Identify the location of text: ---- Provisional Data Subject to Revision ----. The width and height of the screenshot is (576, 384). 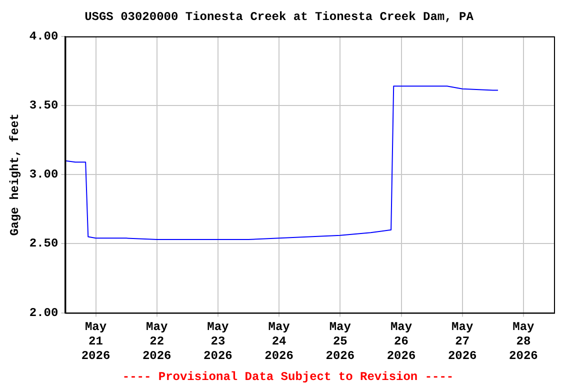
(288, 377).